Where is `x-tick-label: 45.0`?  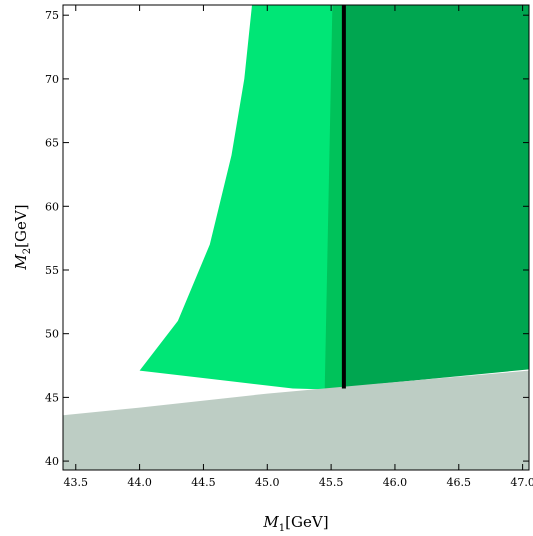 x-tick-label: 45.0 is located at coordinates (267, 482).